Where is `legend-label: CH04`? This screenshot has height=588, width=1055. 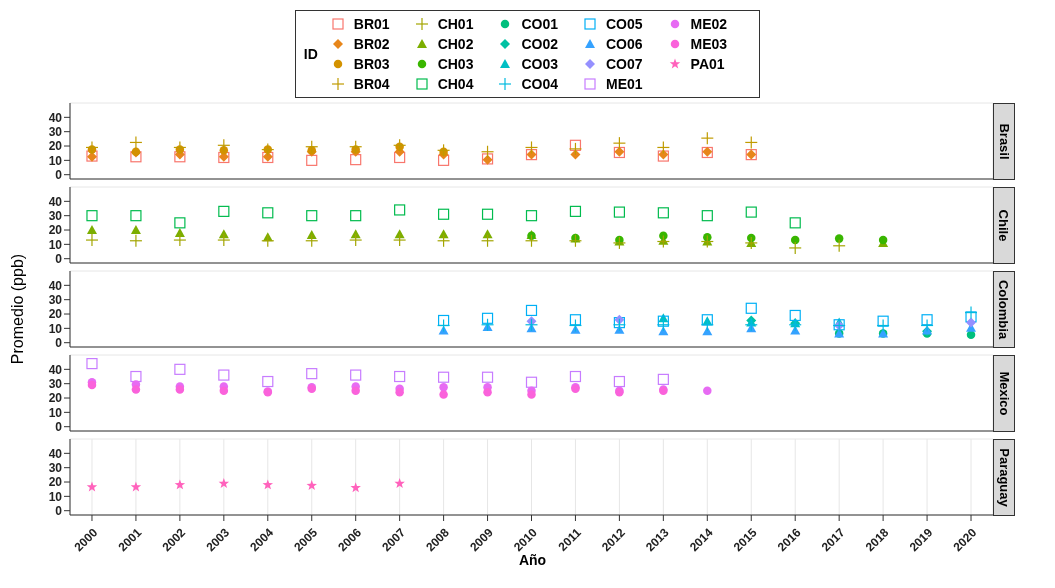
legend-label: CH04 is located at coordinates (455, 84).